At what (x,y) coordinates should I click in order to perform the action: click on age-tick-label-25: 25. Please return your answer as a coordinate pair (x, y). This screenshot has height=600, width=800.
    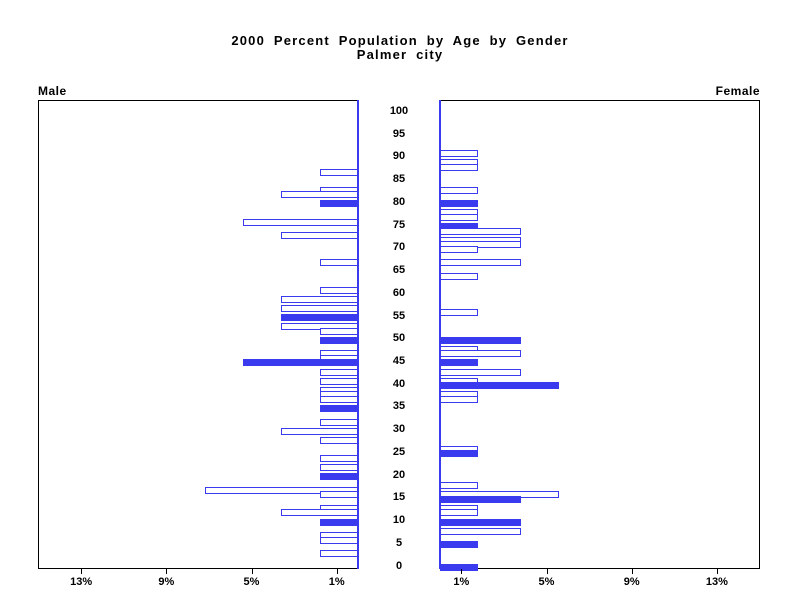
    Looking at the image, I should click on (399, 451).